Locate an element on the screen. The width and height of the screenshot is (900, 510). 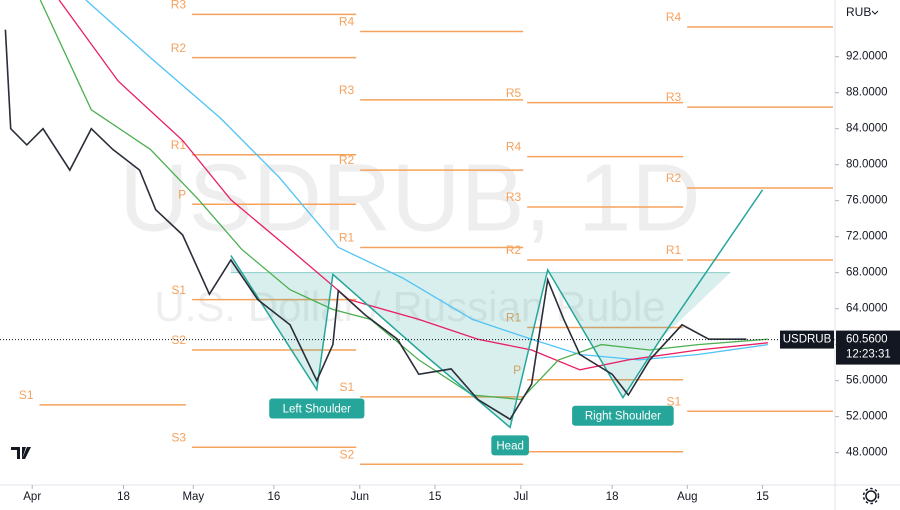
x-tick-label: Jul is located at coordinates (521, 497).